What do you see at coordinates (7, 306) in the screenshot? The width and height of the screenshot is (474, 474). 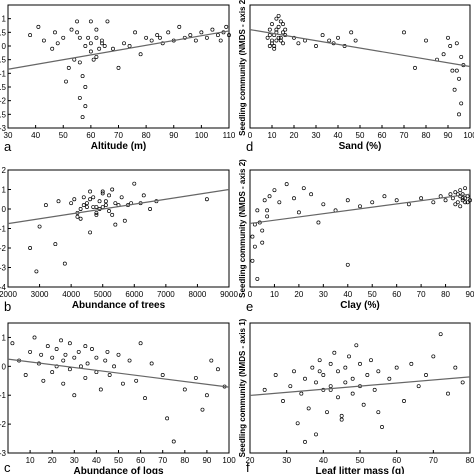 I see `panel-letter: b` at bounding box center [7, 306].